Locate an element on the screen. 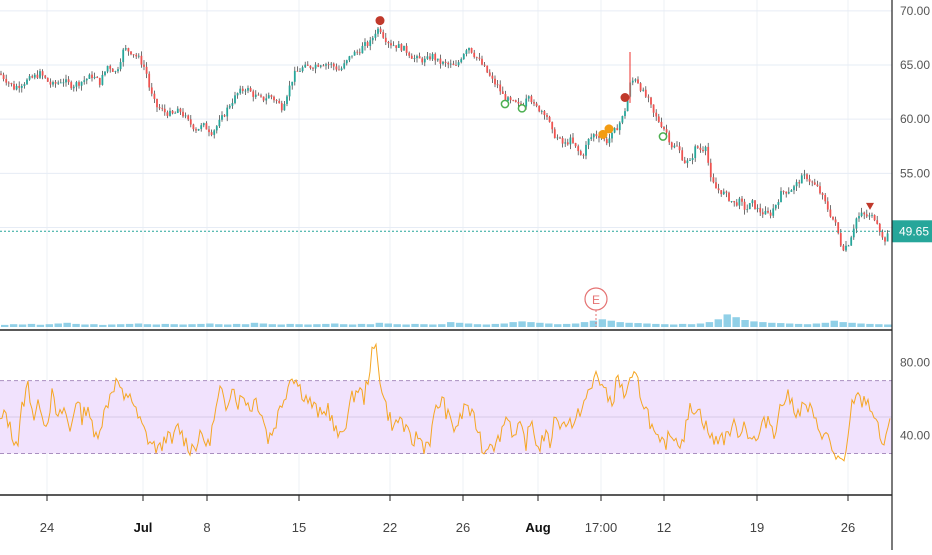  sell-triangle-marker is located at coordinates (870, 206).